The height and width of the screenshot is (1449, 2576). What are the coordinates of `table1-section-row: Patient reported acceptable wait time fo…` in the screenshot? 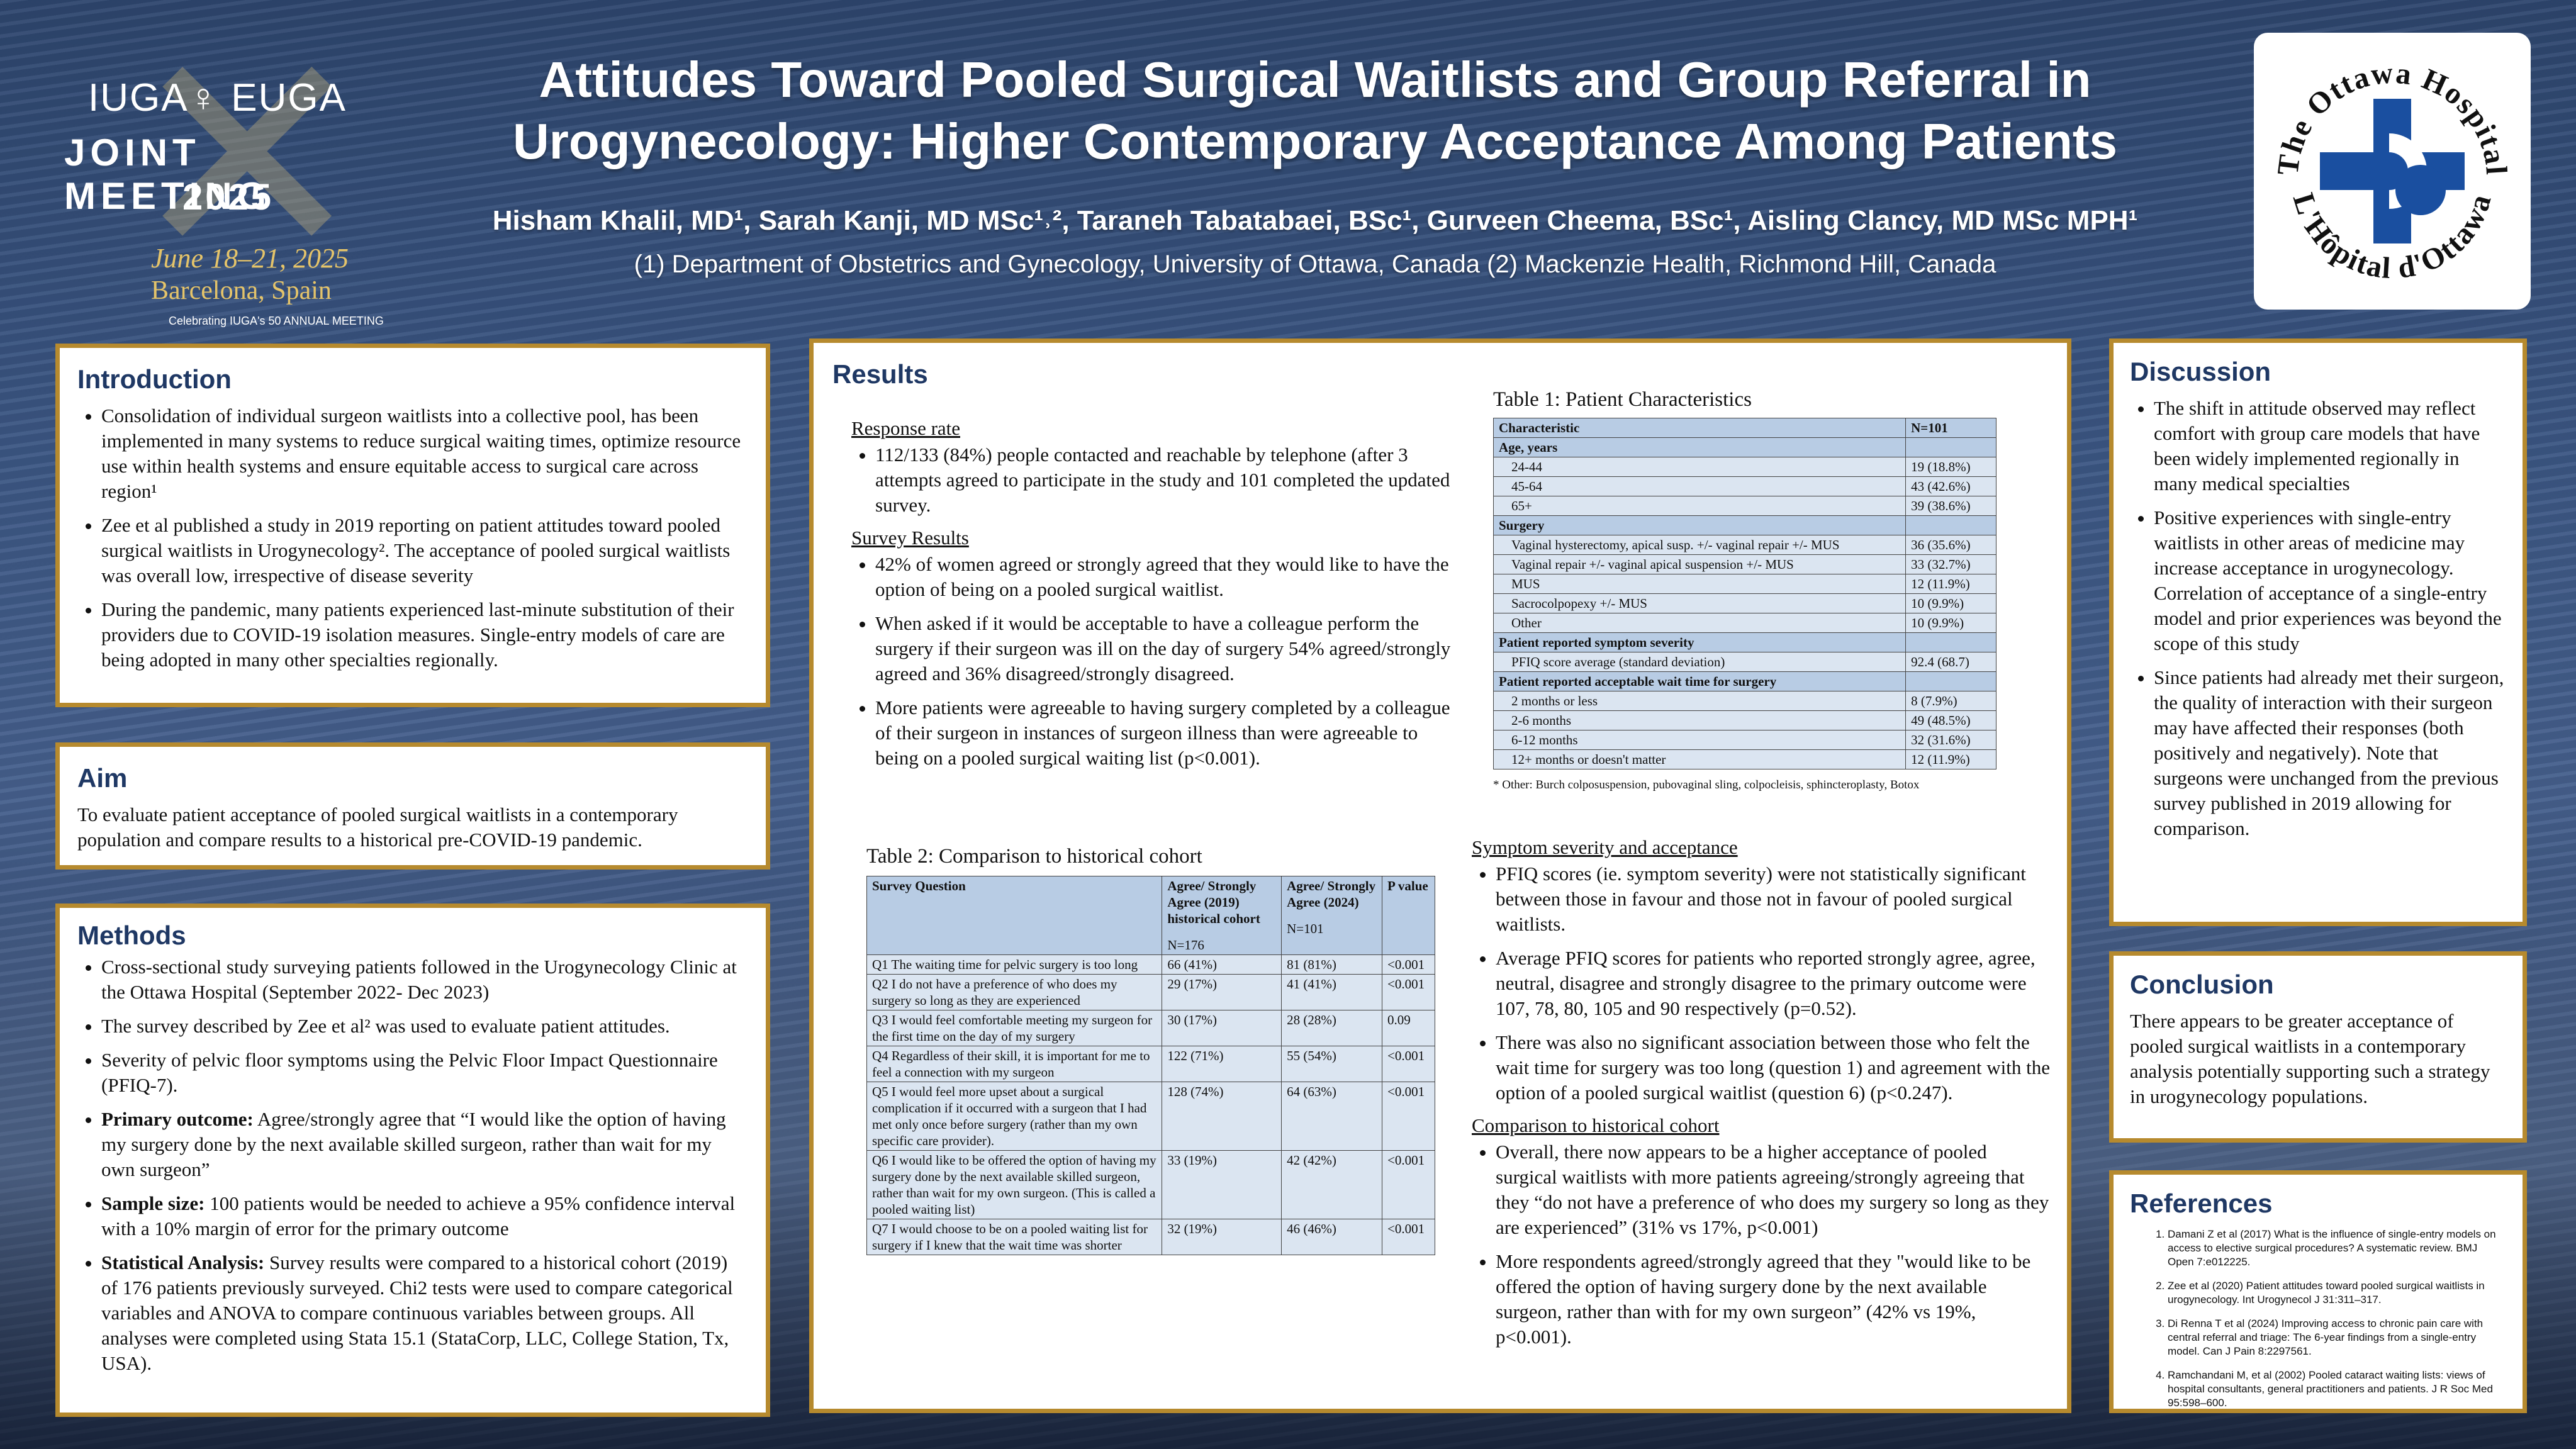 It's located at (1744, 681).